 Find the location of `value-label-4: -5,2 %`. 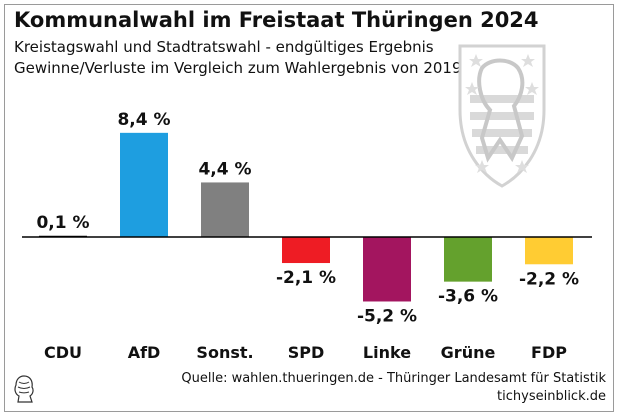

value-label-4: -5,2 % is located at coordinates (387, 316).